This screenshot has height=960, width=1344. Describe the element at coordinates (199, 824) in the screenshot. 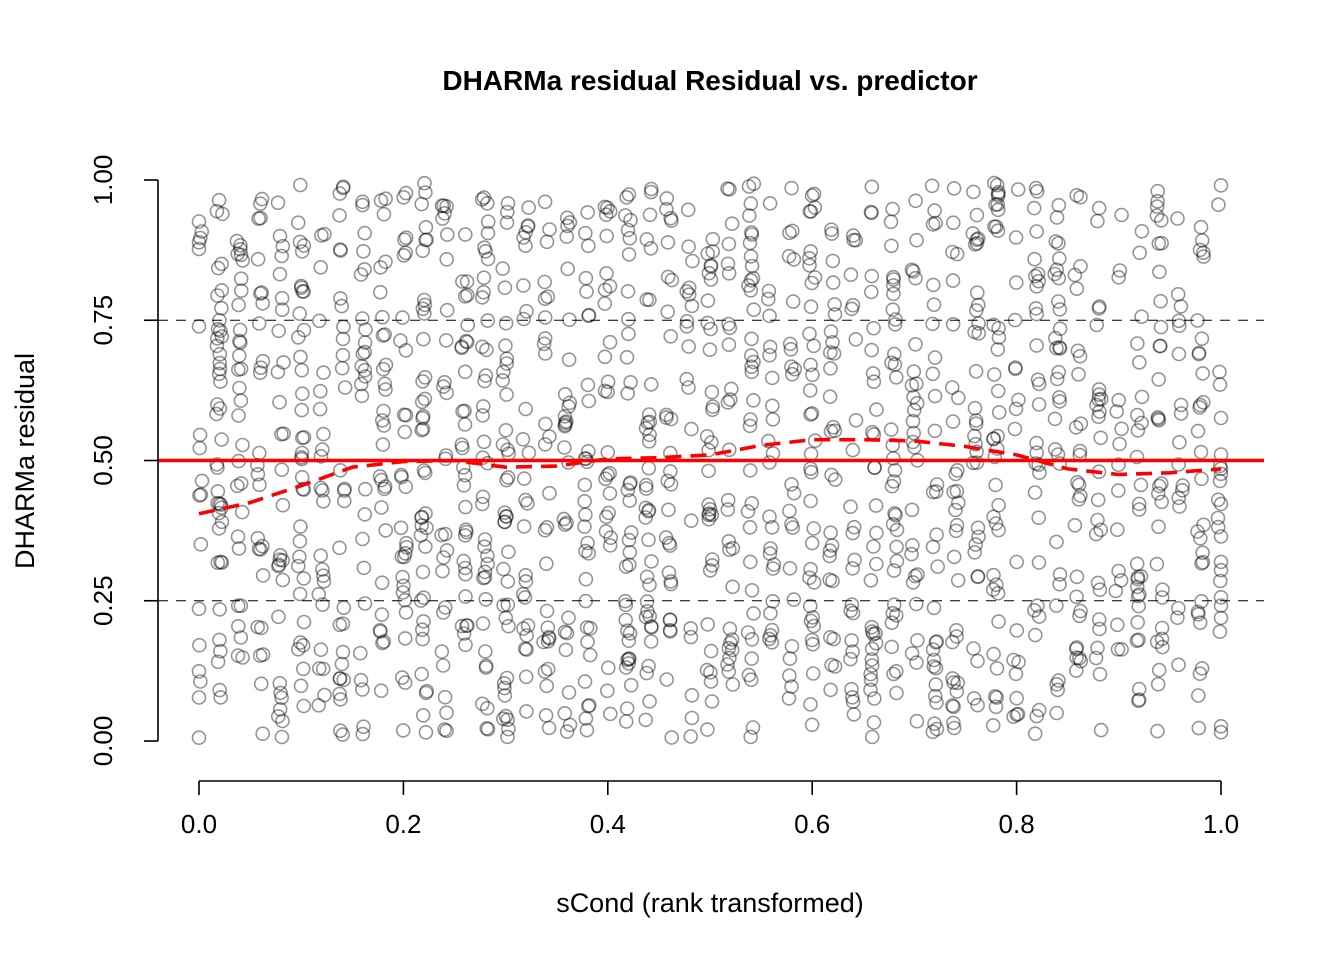

I see `x-tick-label: 0.0` at that location.